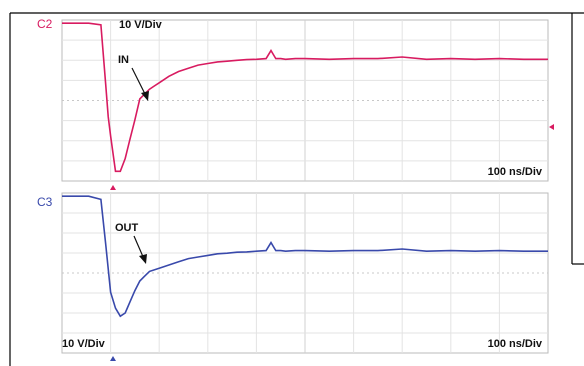 The width and height of the screenshot is (584, 366). I want to click on trigger-marker-c2, so click(113, 187).